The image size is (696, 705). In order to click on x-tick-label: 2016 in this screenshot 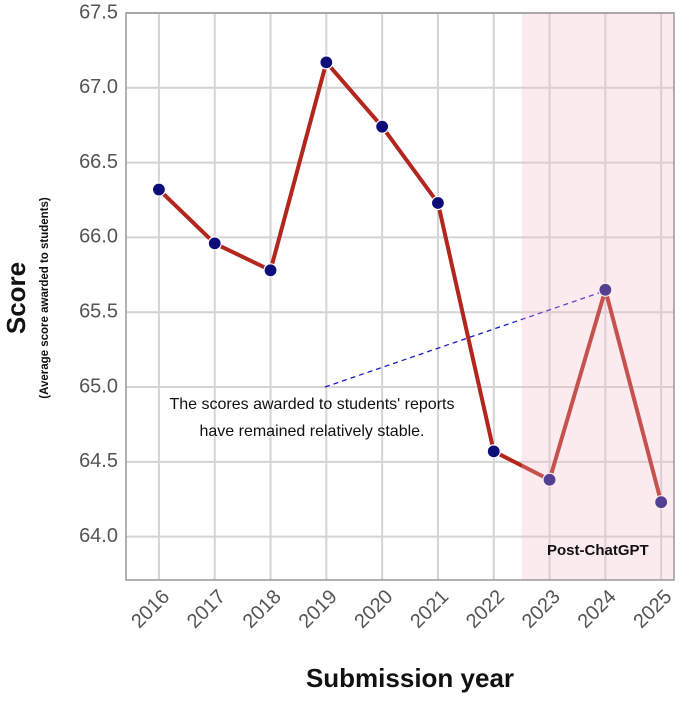, I will do `click(150, 609)`.